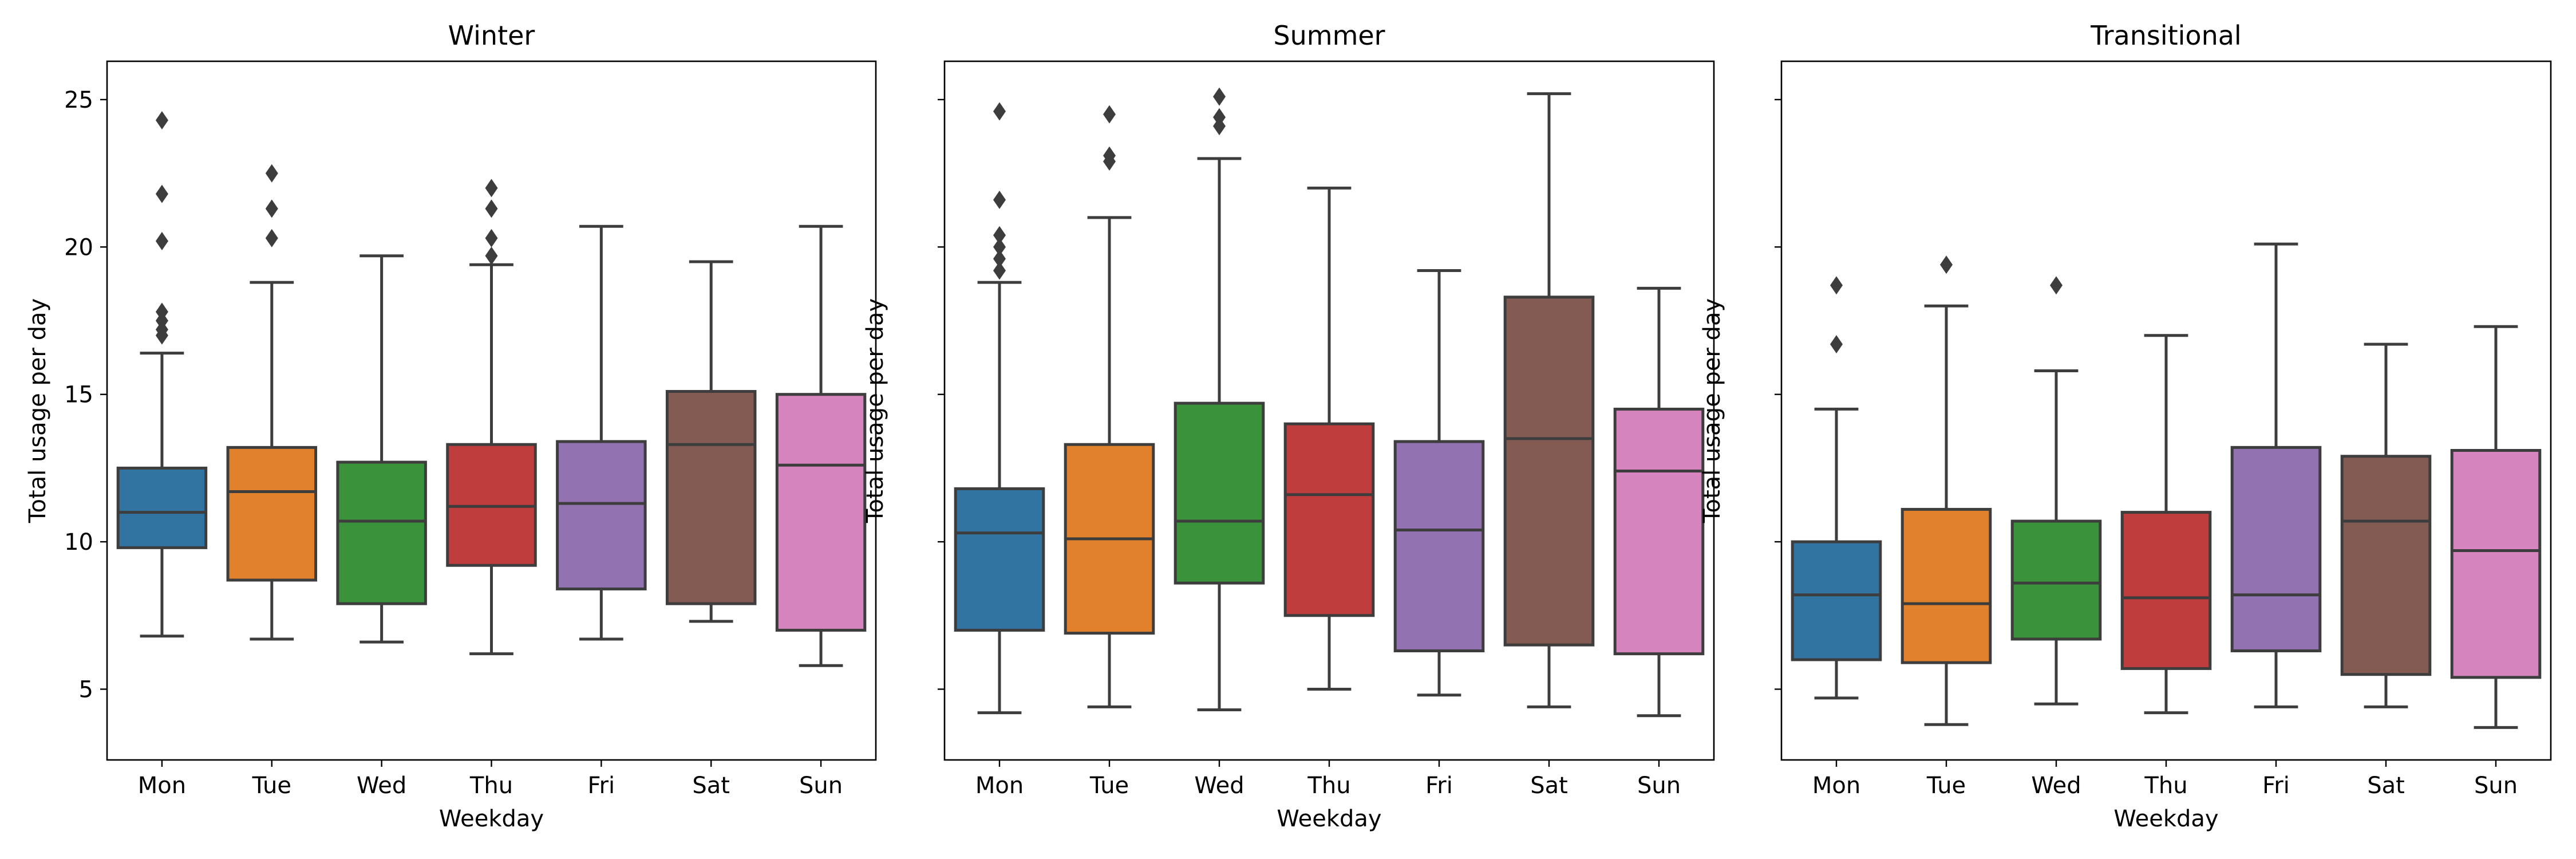  I want to click on chart-title: Transitional, so click(2165, 35).